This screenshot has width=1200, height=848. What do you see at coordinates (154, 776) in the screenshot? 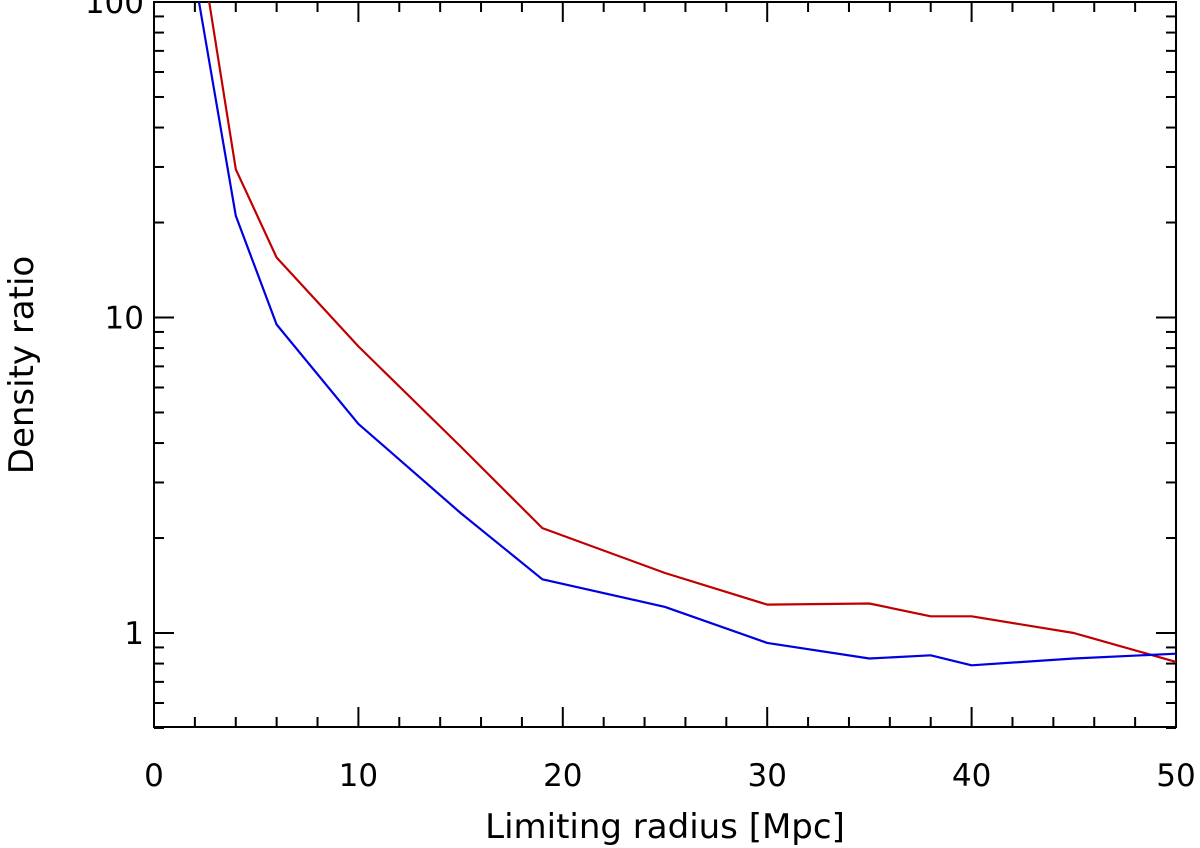
I see `x-tick-label: 0` at bounding box center [154, 776].